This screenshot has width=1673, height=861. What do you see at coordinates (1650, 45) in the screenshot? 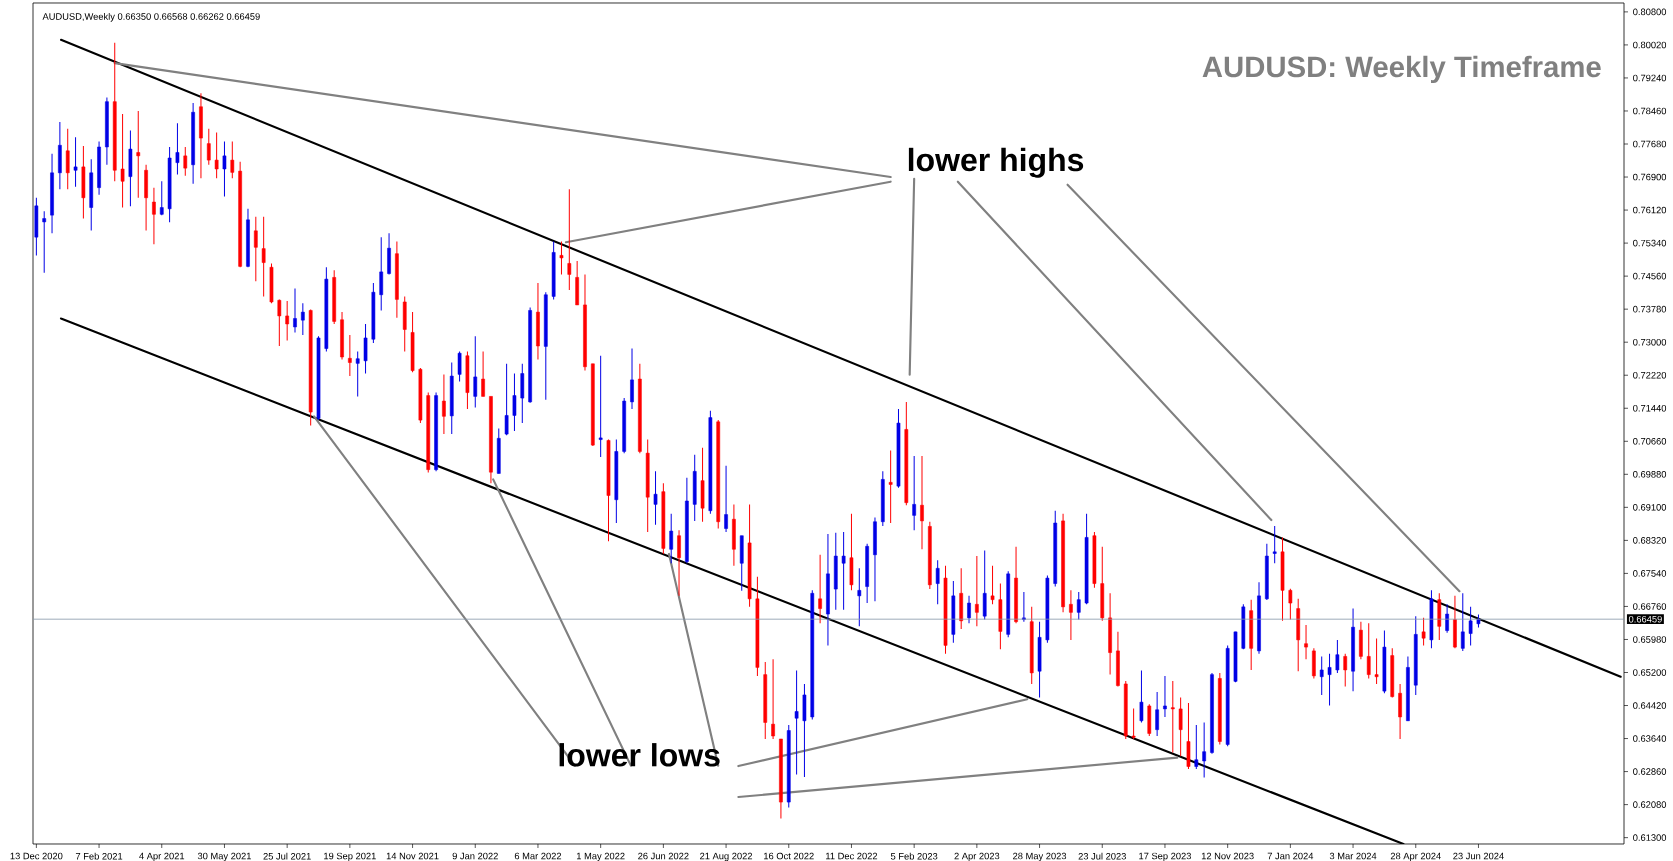
I see `y-tick-label: 0.80020` at bounding box center [1650, 45].